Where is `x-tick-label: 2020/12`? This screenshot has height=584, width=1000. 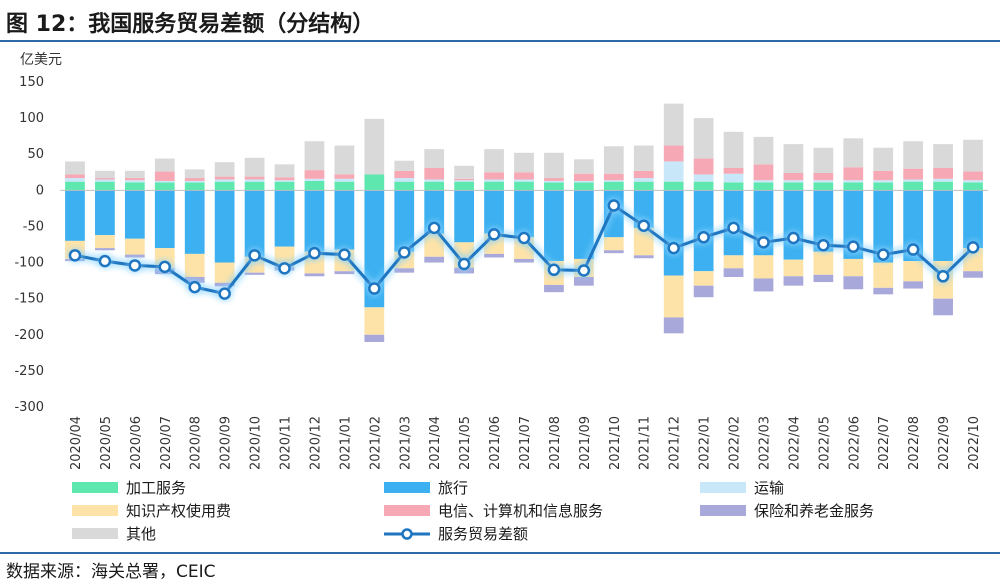
x-tick-label: 2020/12 is located at coordinates (315, 443).